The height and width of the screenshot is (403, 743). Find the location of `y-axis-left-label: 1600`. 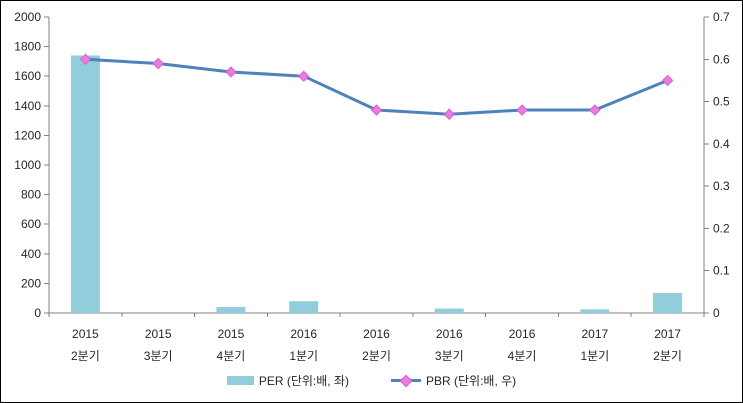

y-axis-left-label: 1600 is located at coordinates (27, 76).